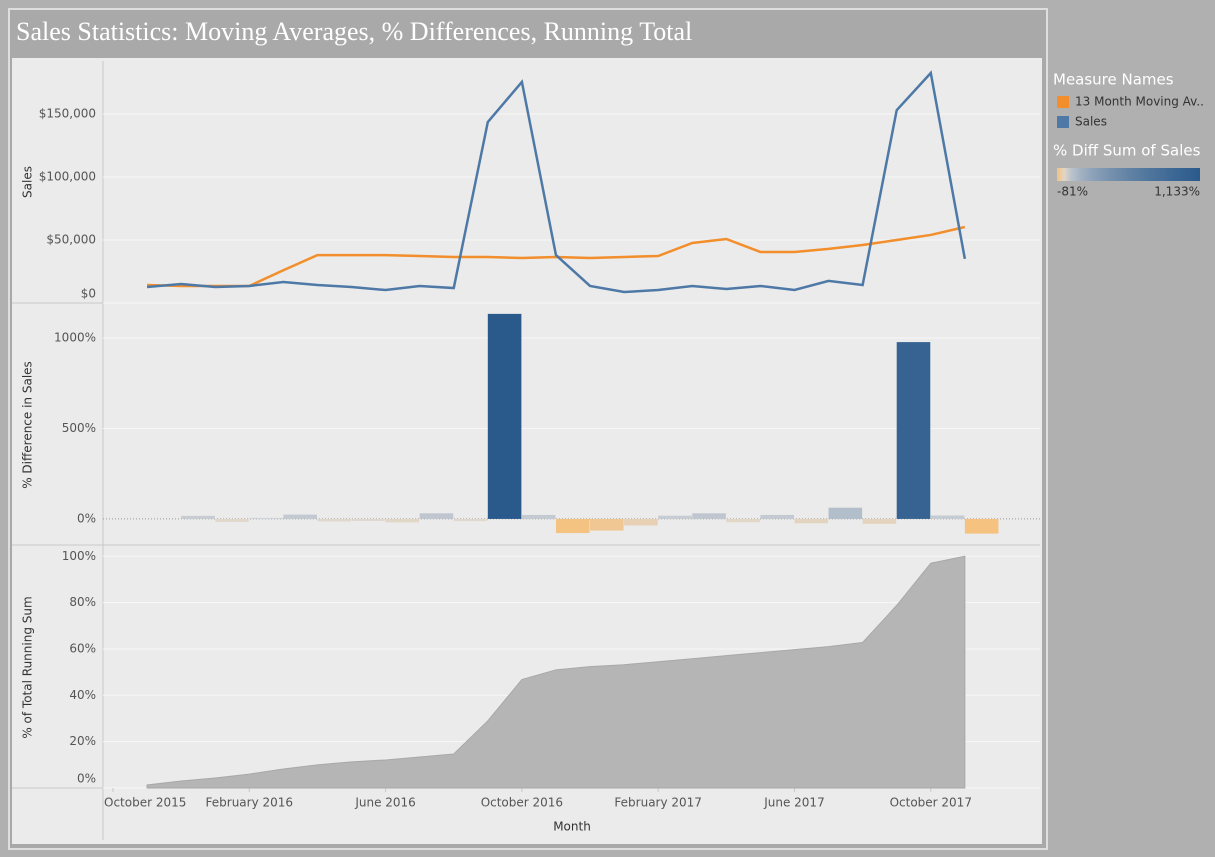 This screenshot has width=1215, height=857. I want to click on y-tick-label: 100%, so click(79, 556).